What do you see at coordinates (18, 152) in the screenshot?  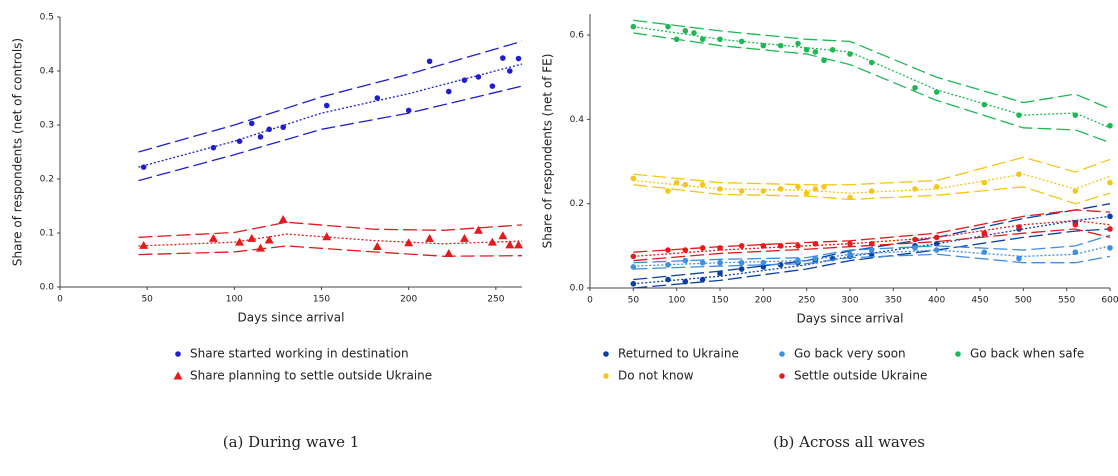 I see `y-axis-title: Share of respondents (net of controls)` at bounding box center [18, 152].